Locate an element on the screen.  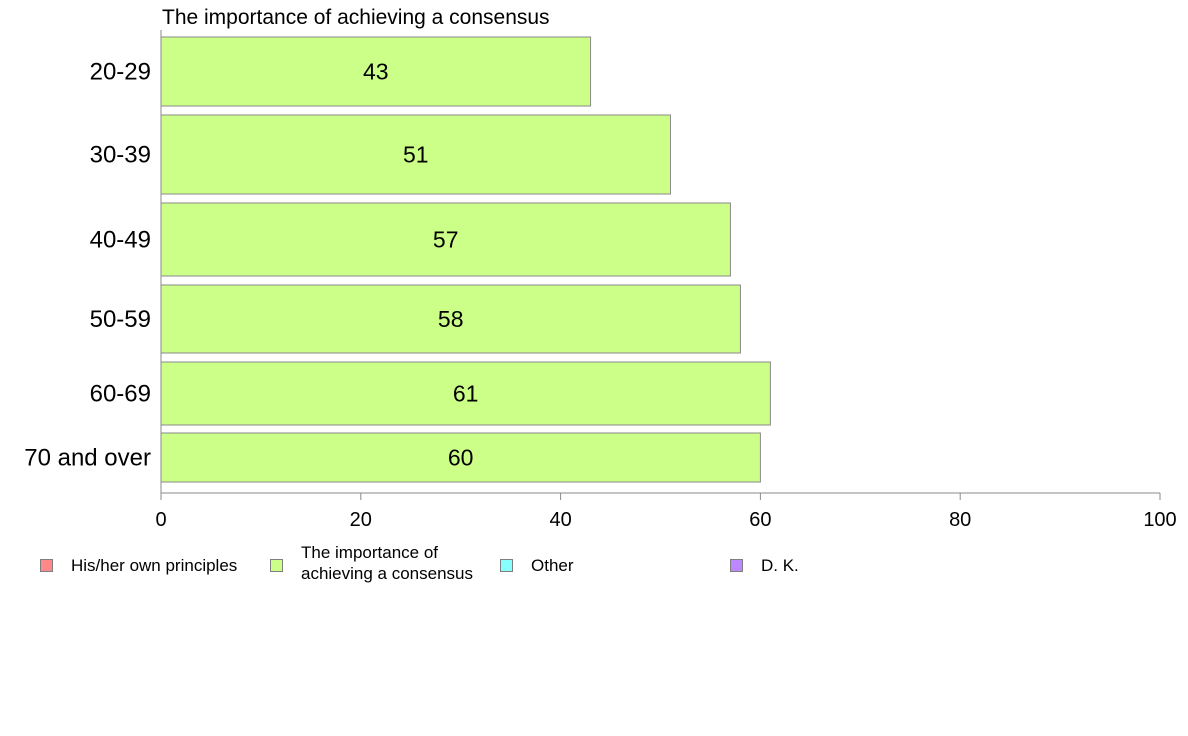
legend-item-own-principles: His/her own principles is located at coordinates (150, 565).